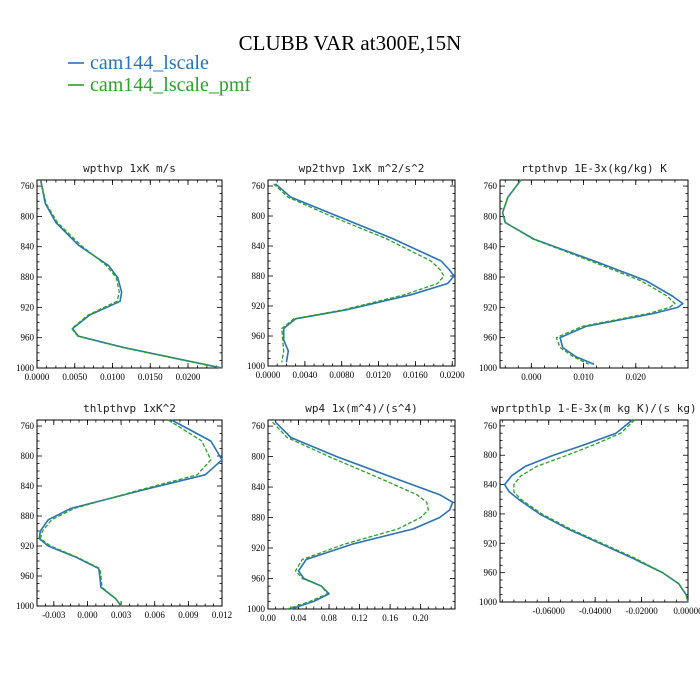 The image size is (700, 700). I want to click on panel-title: rtpthvp 1E-3x(kg/kg) K, so click(594, 168).